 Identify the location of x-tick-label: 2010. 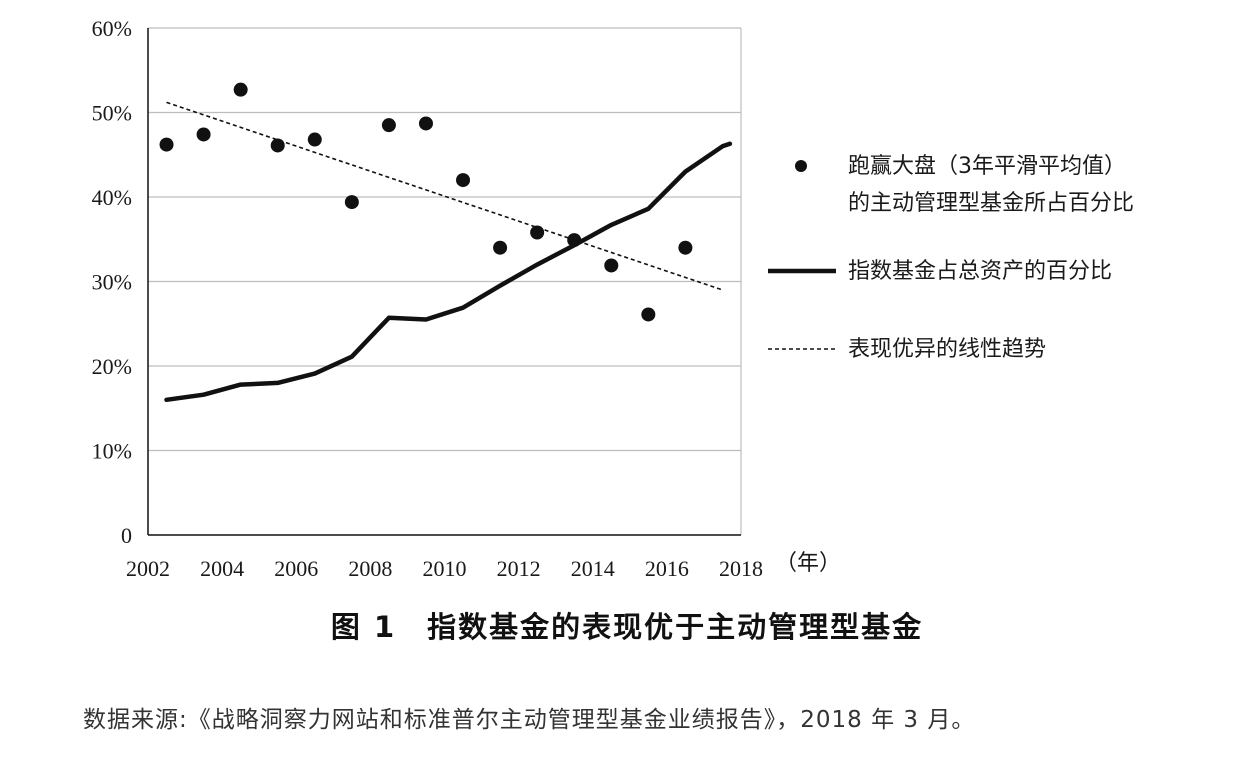
(445, 568).